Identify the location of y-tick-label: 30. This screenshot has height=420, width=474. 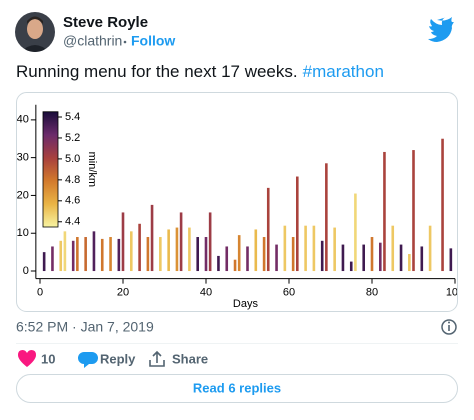
(23, 158).